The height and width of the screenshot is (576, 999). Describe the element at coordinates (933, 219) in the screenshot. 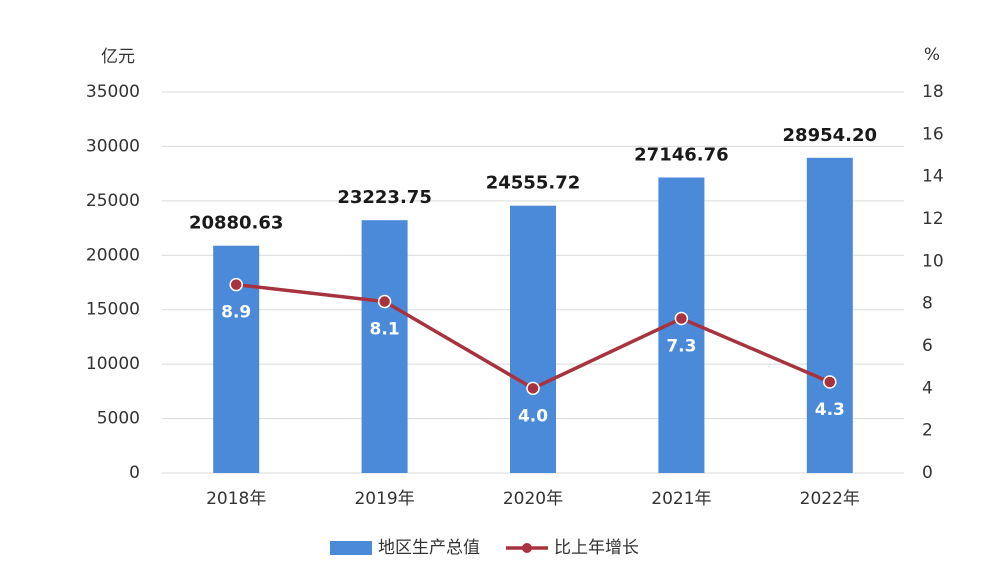

I see `y2-tick-label: 12` at that location.